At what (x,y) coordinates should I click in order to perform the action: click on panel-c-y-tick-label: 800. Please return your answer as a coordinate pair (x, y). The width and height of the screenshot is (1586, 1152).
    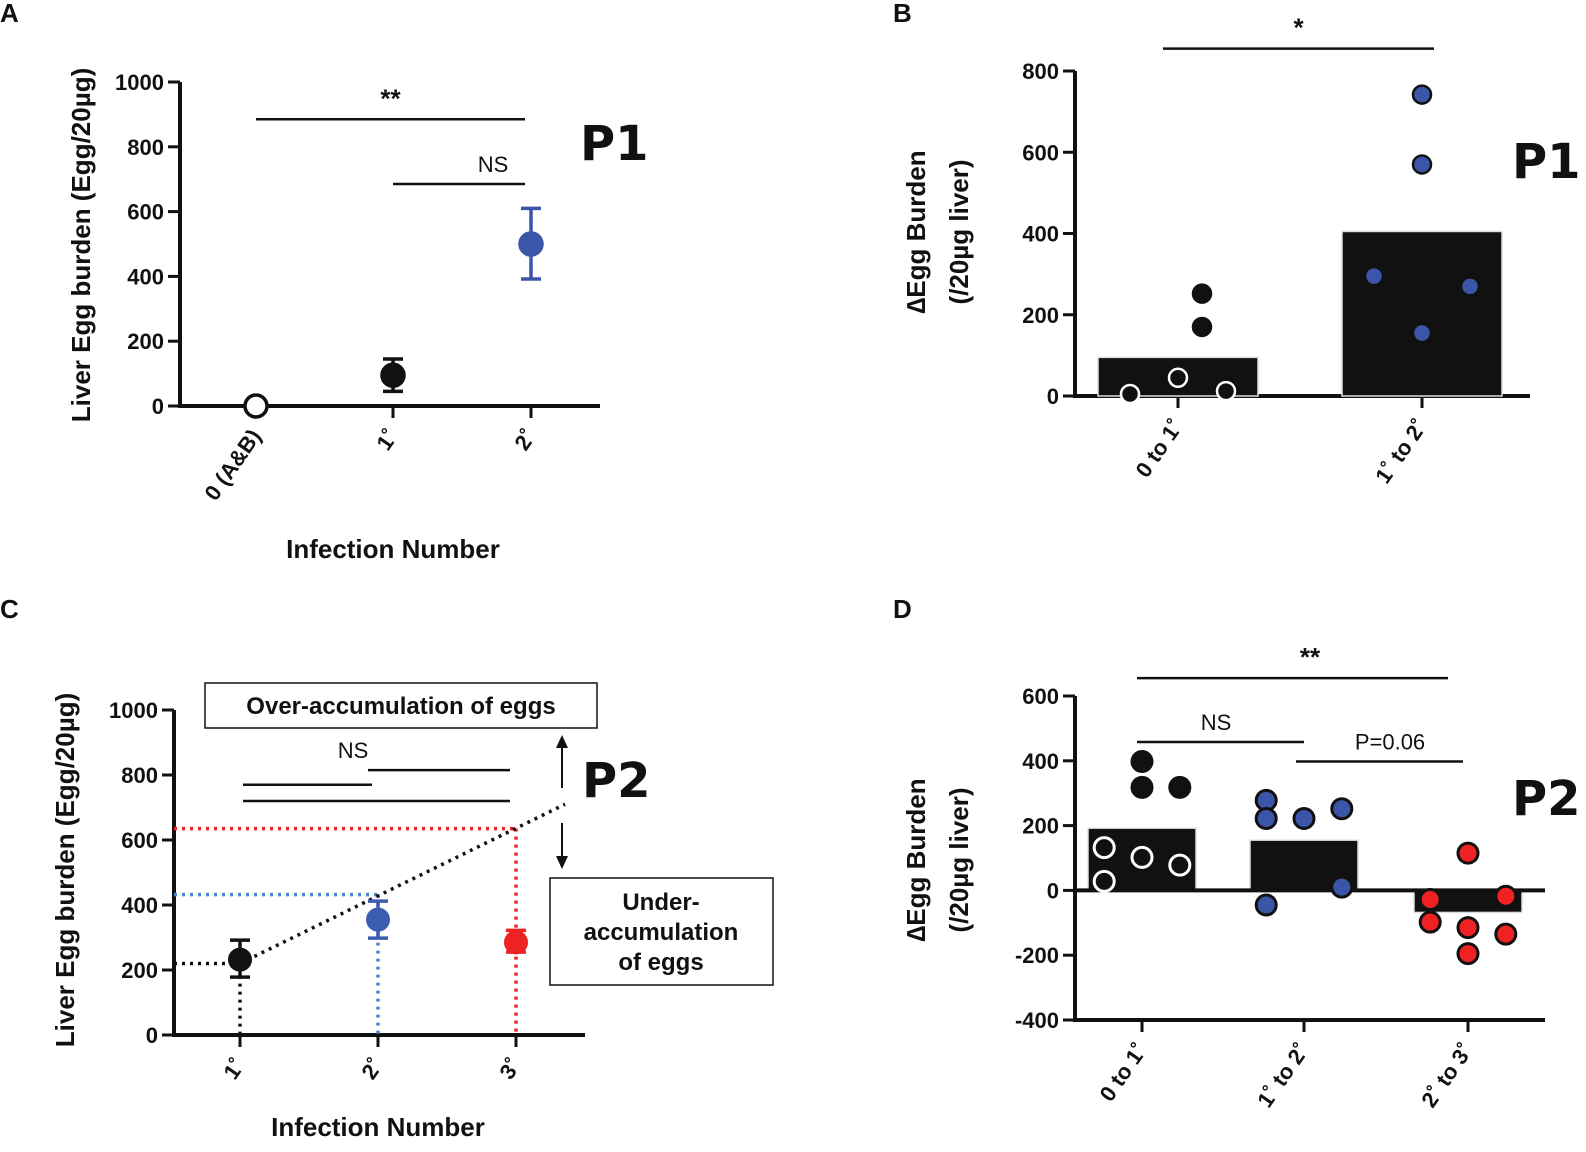
    Looking at the image, I should click on (139, 775).